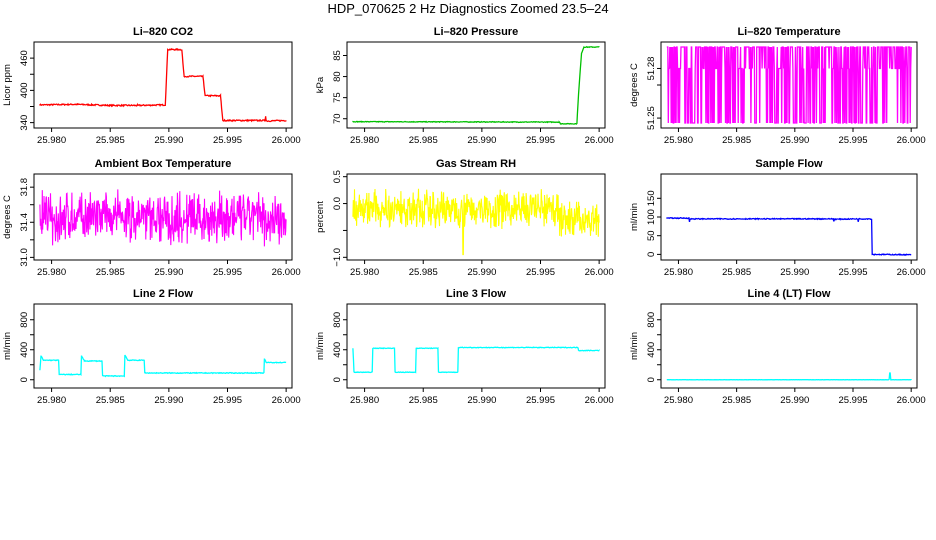  What do you see at coordinates (24, 187) in the screenshot?
I see `y-tick-label: 31.8` at bounding box center [24, 187].